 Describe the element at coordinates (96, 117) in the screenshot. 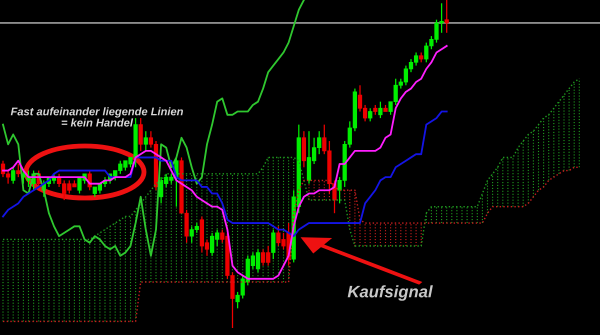

I see `annotation: Fast aufeinander liegende Linien = kein Handel` at that location.